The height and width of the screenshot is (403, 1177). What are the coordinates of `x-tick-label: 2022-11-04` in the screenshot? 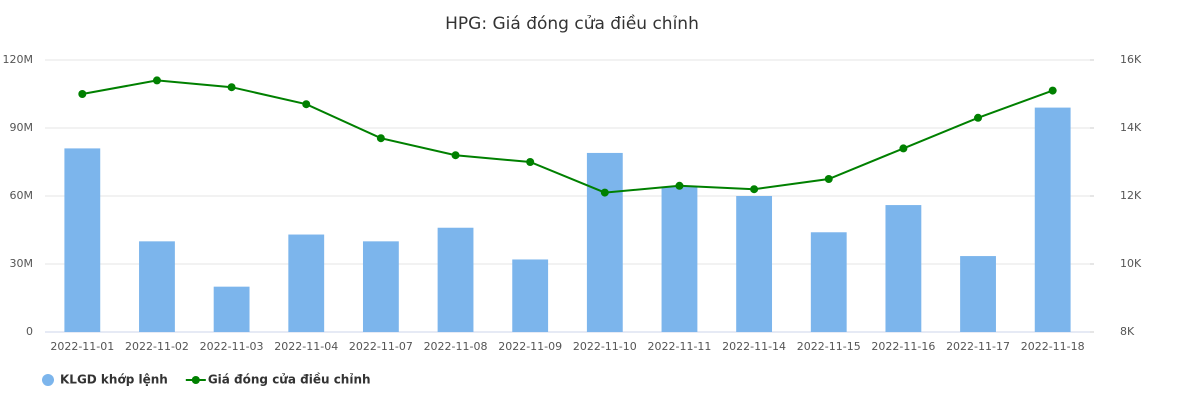 It's located at (306, 346).